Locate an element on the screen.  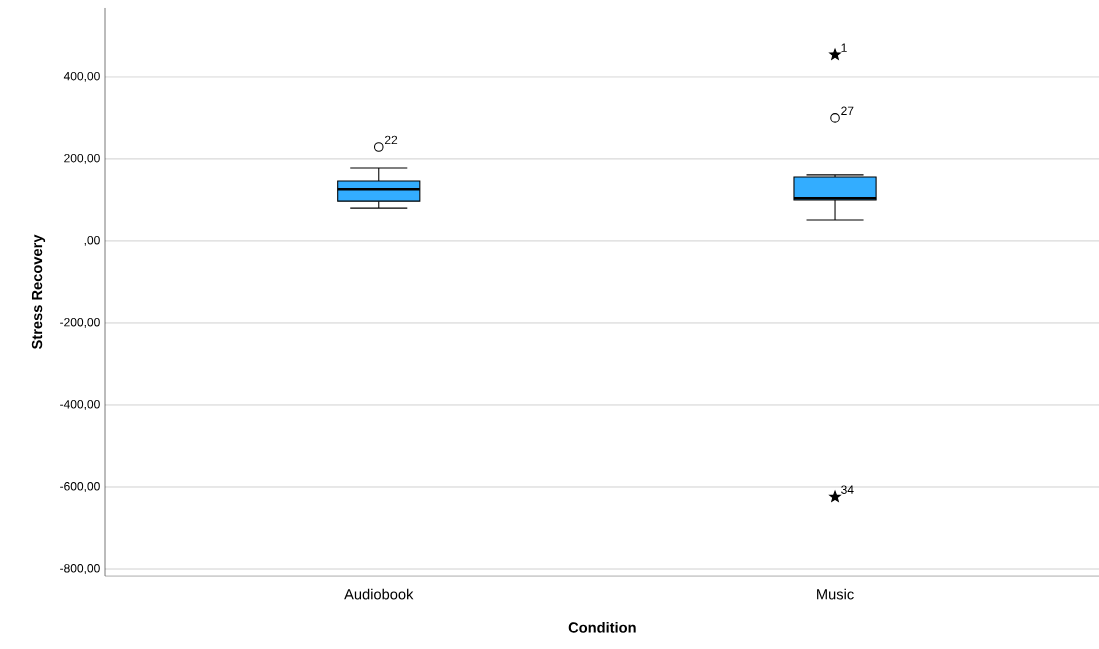
y-tick-label: 400,00 is located at coordinates (81, 76).